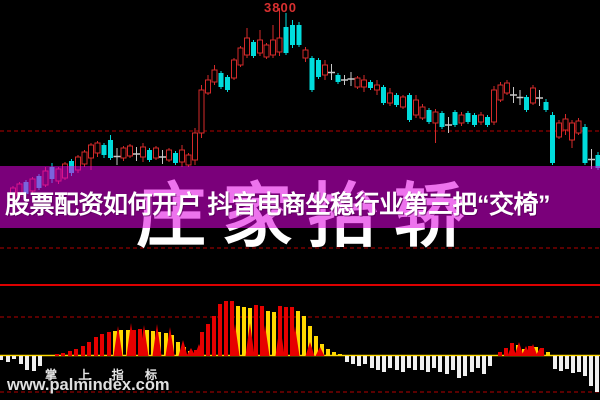  I want to click on logo-chinese-name: 掌 上 指 标, so click(106, 375).